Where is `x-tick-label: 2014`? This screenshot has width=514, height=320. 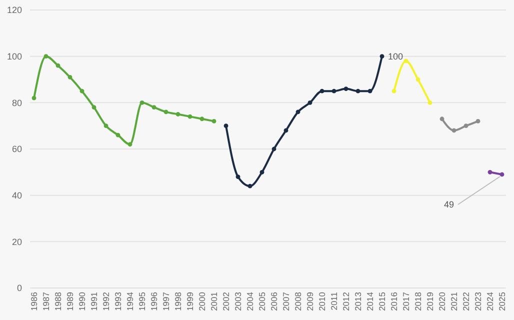
x-tick-label: 2014 is located at coordinates (370, 301).